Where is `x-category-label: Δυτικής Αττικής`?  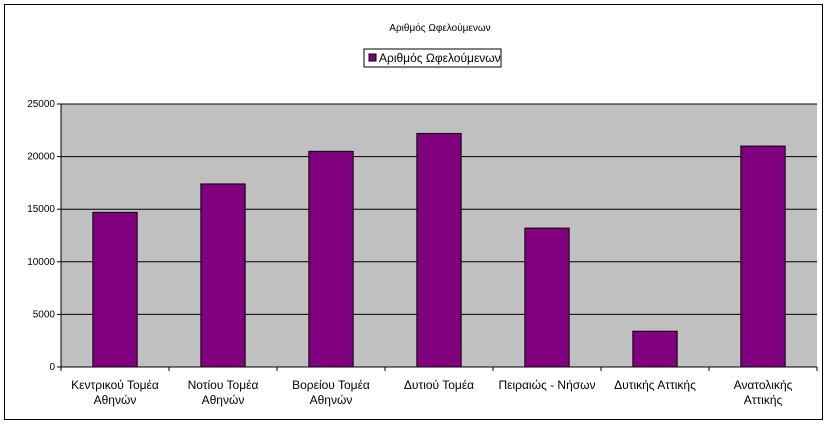 x-category-label: Δυτικής Αττικής is located at coordinates (655, 385).